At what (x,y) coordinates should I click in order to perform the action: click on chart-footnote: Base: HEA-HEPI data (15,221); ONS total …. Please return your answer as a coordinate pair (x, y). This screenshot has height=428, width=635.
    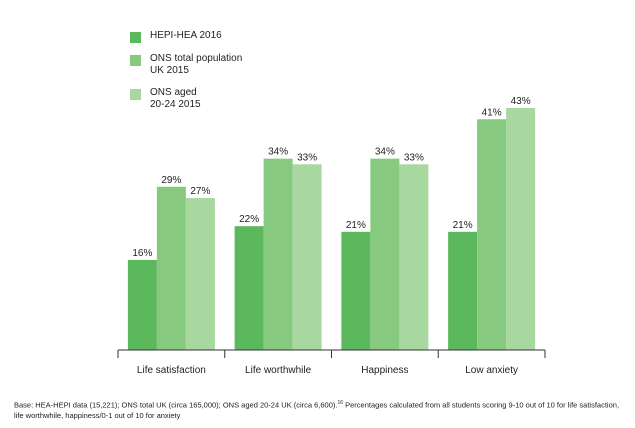
    Looking at the image, I should click on (321, 409).